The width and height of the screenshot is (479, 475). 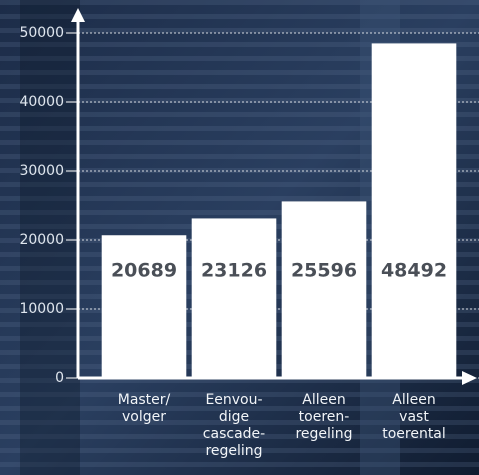 I want to click on value-label: 25596, so click(x=324, y=271).